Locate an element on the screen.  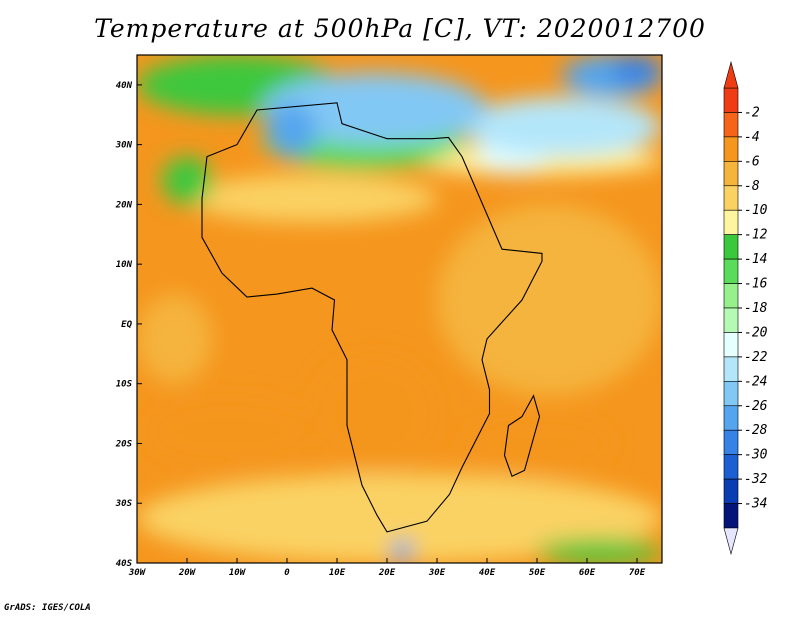
colorbar-label: -24 is located at coordinates (755, 381).